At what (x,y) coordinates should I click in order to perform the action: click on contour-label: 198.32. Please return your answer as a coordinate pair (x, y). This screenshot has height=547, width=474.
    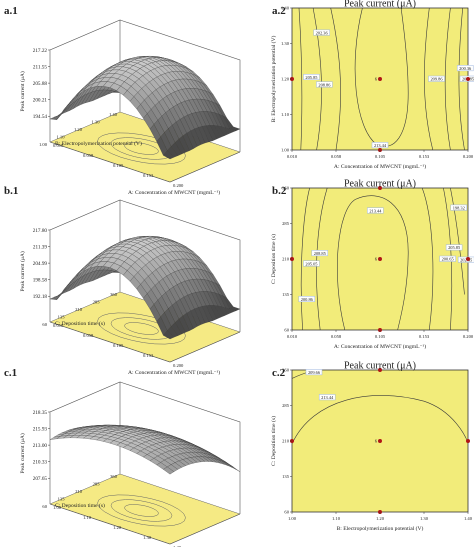
    Looking at the image, I should click on (459, 207).